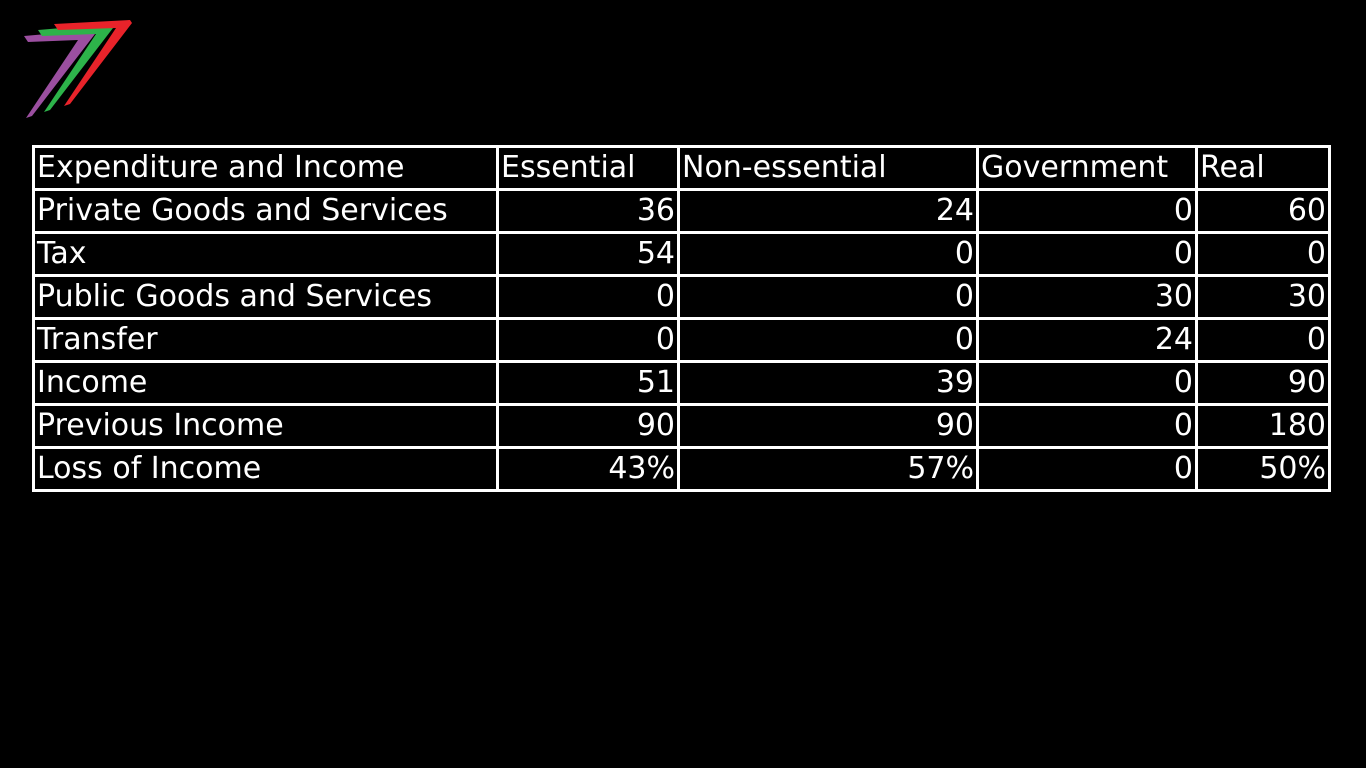 The width and height of the screenshot is (1366, 768). What do you see at coordinates (588, 211) in the screenshot?
I see `cell-value: 36` at bounding box center [588, 211].